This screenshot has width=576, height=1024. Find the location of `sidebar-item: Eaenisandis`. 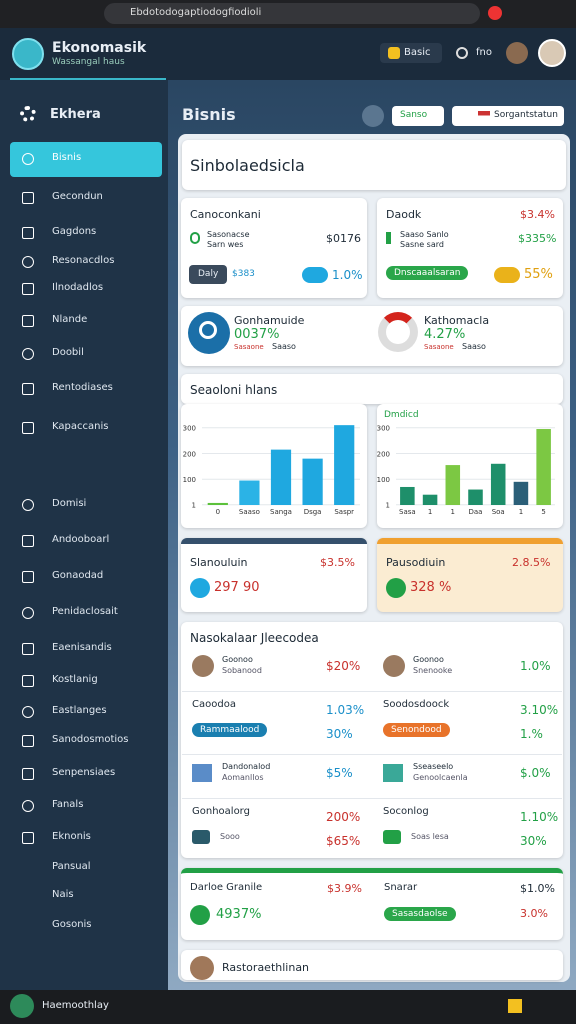

sidebar-item: Eaenisandis is located at coordinates (82, 647).